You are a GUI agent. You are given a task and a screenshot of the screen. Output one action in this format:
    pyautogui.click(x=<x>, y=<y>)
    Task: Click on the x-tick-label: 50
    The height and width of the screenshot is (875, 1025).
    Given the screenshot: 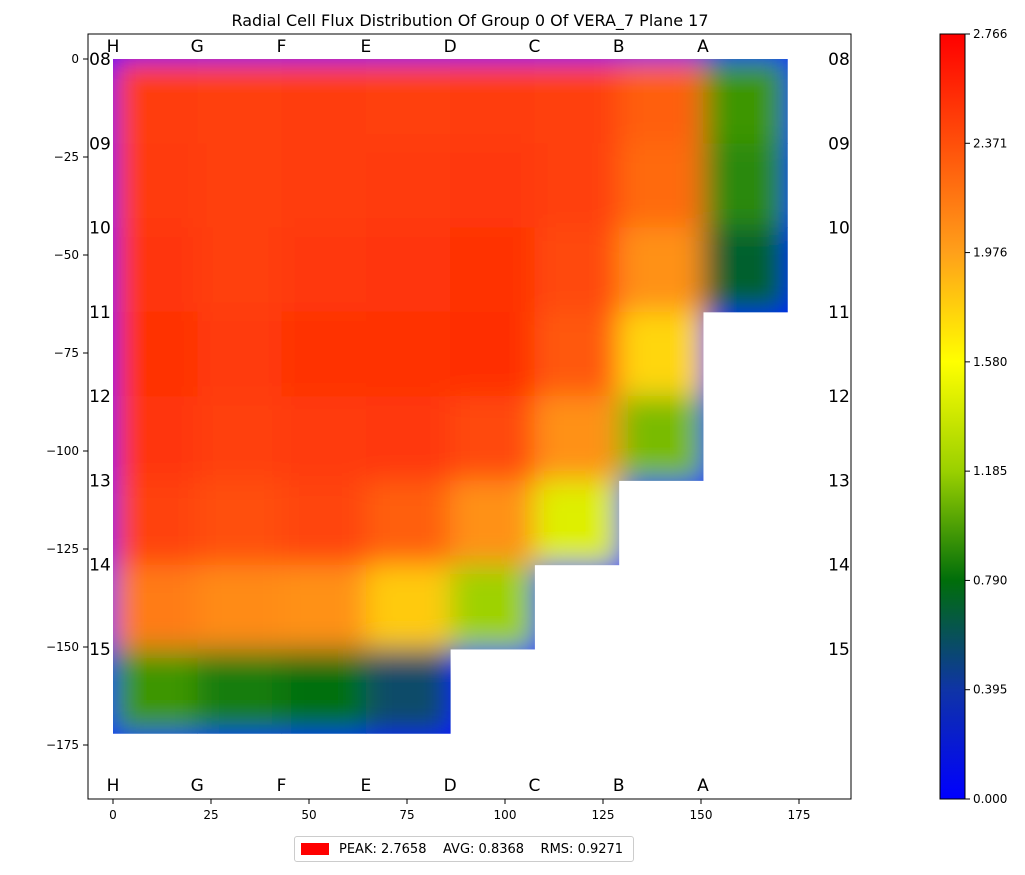 What is the action you would take?
    pyautogui.click(x=308, y=815)
    